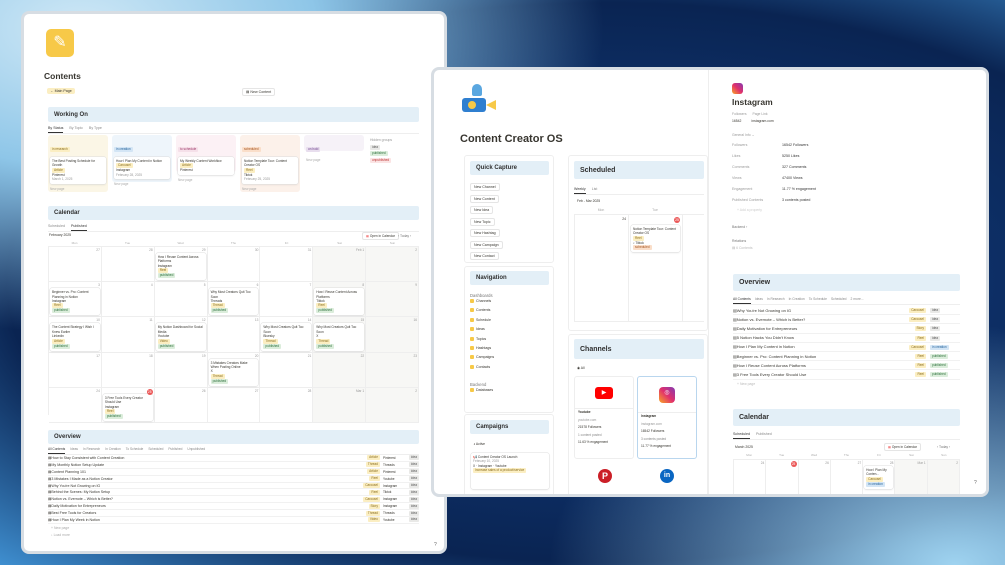 The height and width of the screenshot is (565, 1005). What do you see at coordinates (486, 244) in the screenshot?
I see `quick-capture-new-campaign: New Campaign` at bounding box center [486, 244].